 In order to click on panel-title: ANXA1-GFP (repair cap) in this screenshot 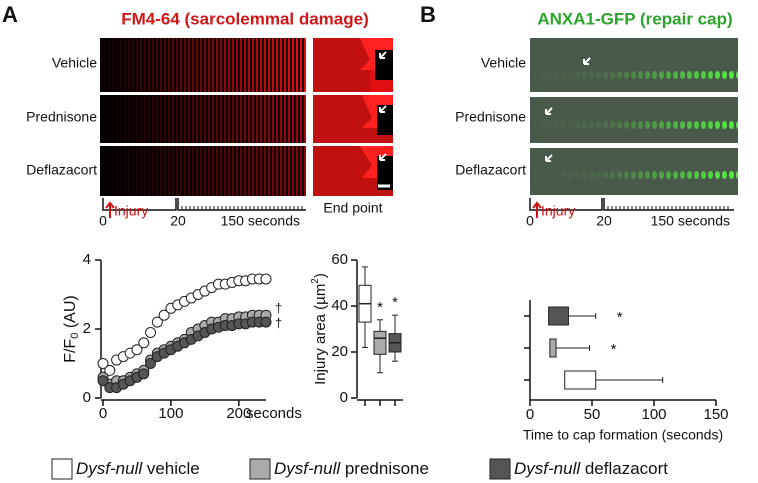, I will do `click(634, 18)`.